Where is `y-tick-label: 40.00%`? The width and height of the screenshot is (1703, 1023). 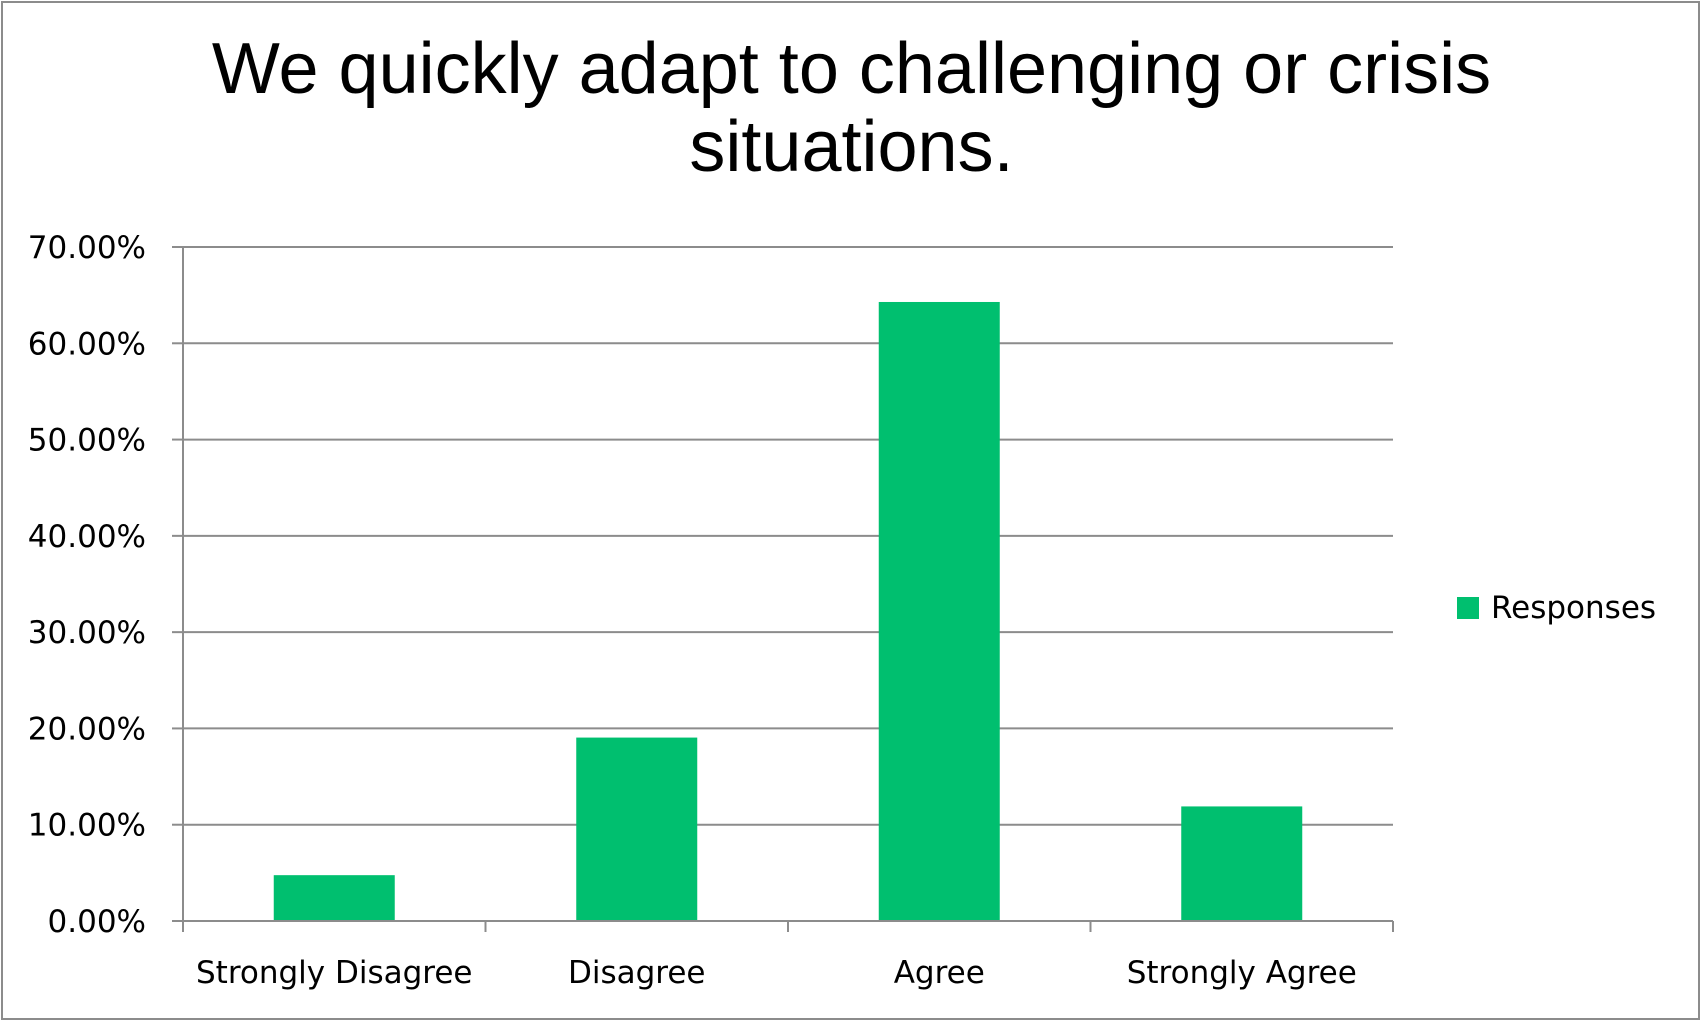 y-tick-label: 40.00% is located at coordinates (87, 537).